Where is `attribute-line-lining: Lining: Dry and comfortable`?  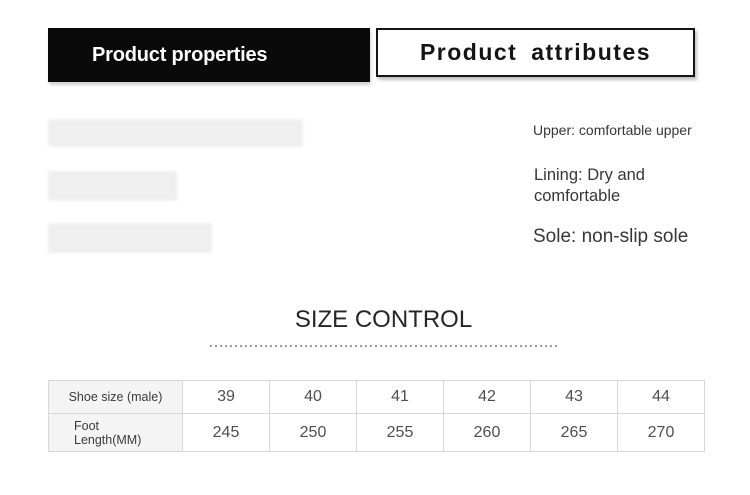
attribute-line-lining: Lining: Dry and comfortable is located at coordinates (589, 185).